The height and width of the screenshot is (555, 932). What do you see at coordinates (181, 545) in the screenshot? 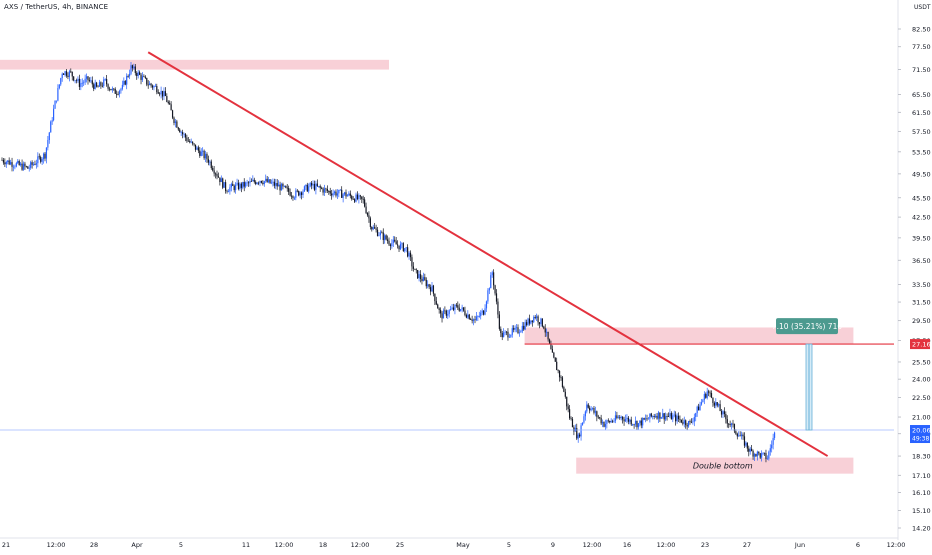
I see `x-tick-label: 5` at bounding box center [181, 545].